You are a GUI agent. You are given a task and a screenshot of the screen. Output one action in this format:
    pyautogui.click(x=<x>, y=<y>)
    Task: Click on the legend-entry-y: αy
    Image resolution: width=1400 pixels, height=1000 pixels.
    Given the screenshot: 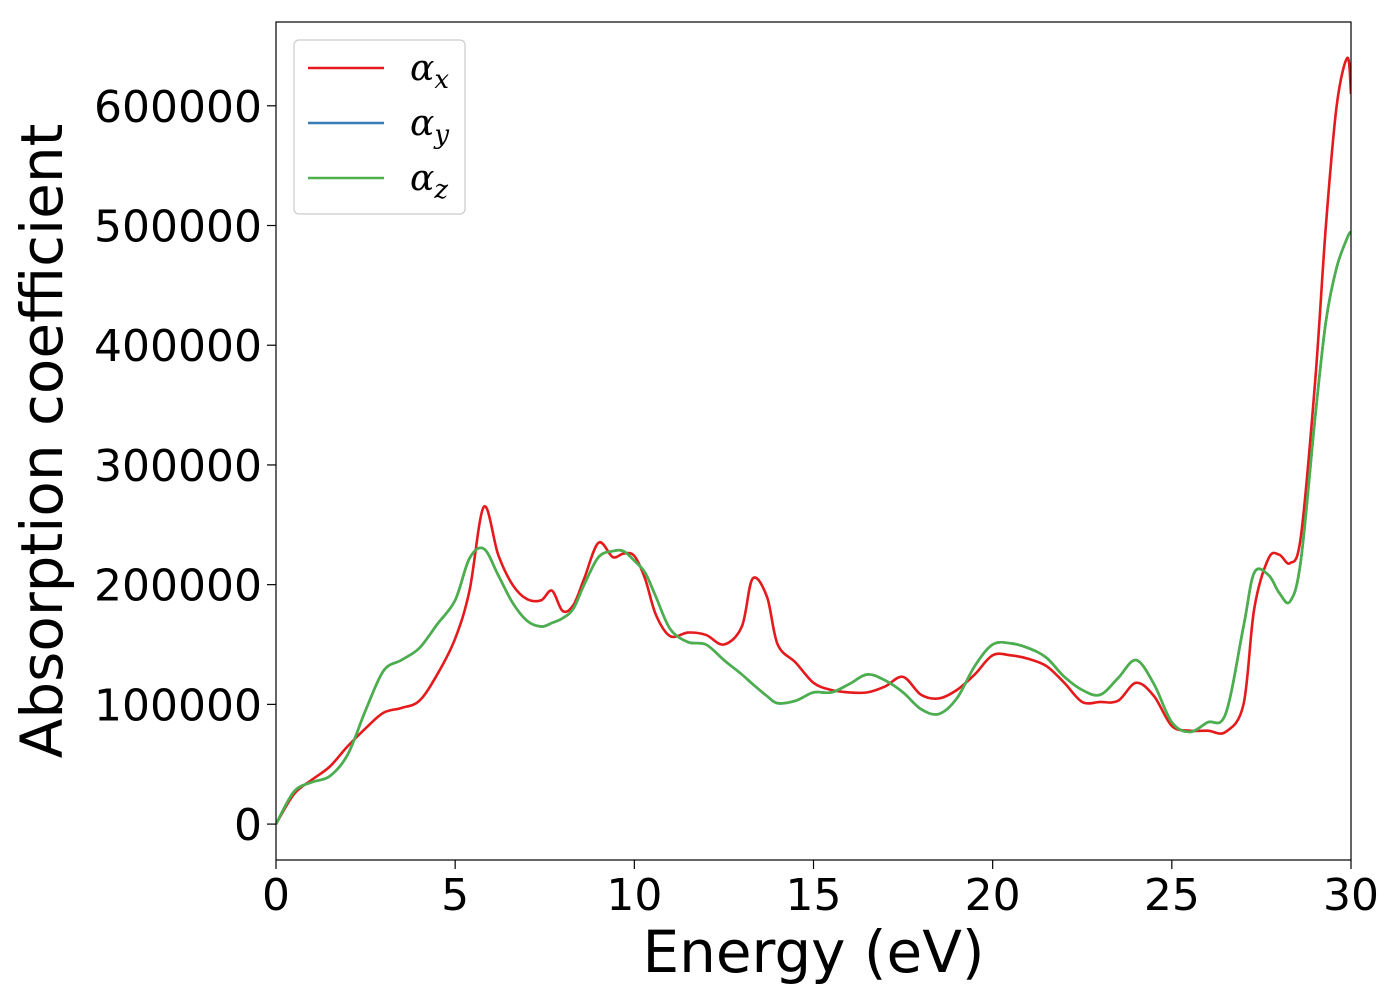 What is the action you would take?
    pyautogui.click(x=429, y=126)
    